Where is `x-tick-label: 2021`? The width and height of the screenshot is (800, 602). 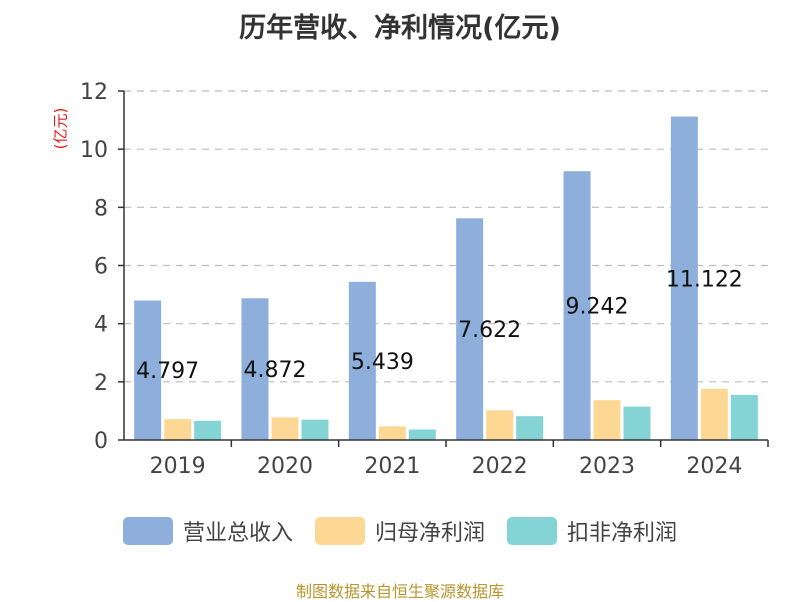 x-tick-label: 2021 is located at coordinates (392, 466).